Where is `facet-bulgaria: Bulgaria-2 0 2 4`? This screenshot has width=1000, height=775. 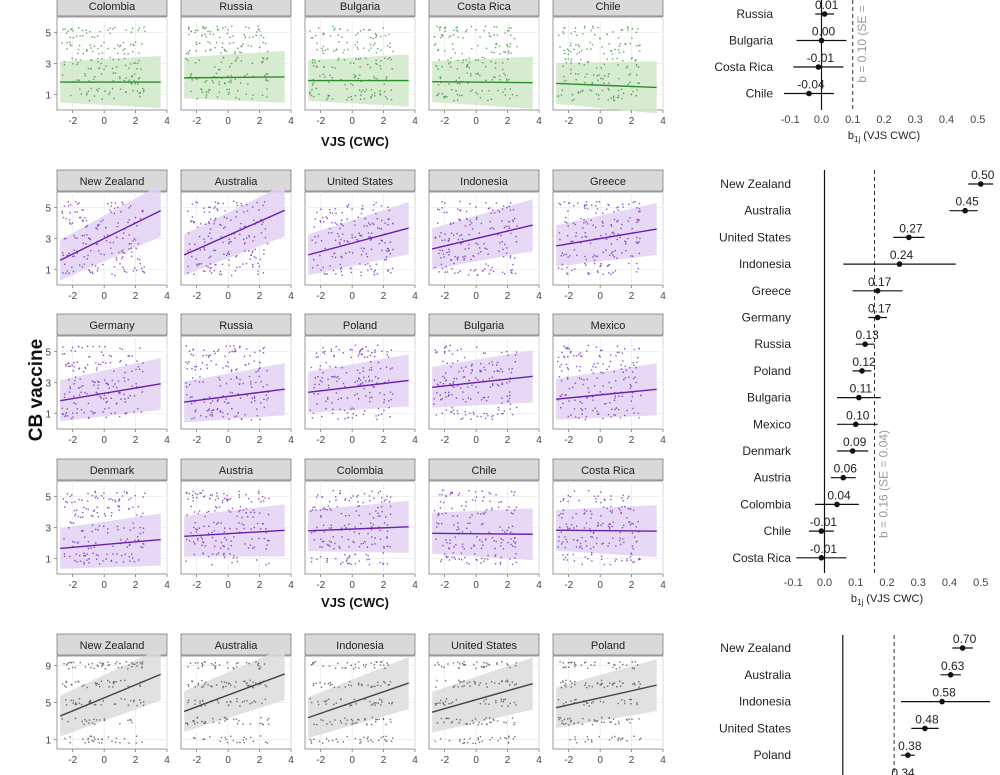
facet-bulgaria: Bulgaria-2 0 2 4 is located at coordinates (485, 379).